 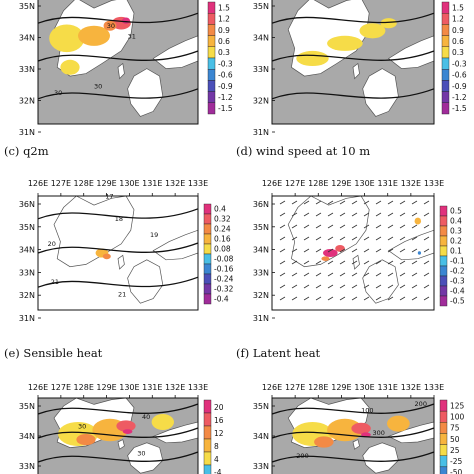 I want to click on colorbar-label: -0.1, so click(x=457, y=261).